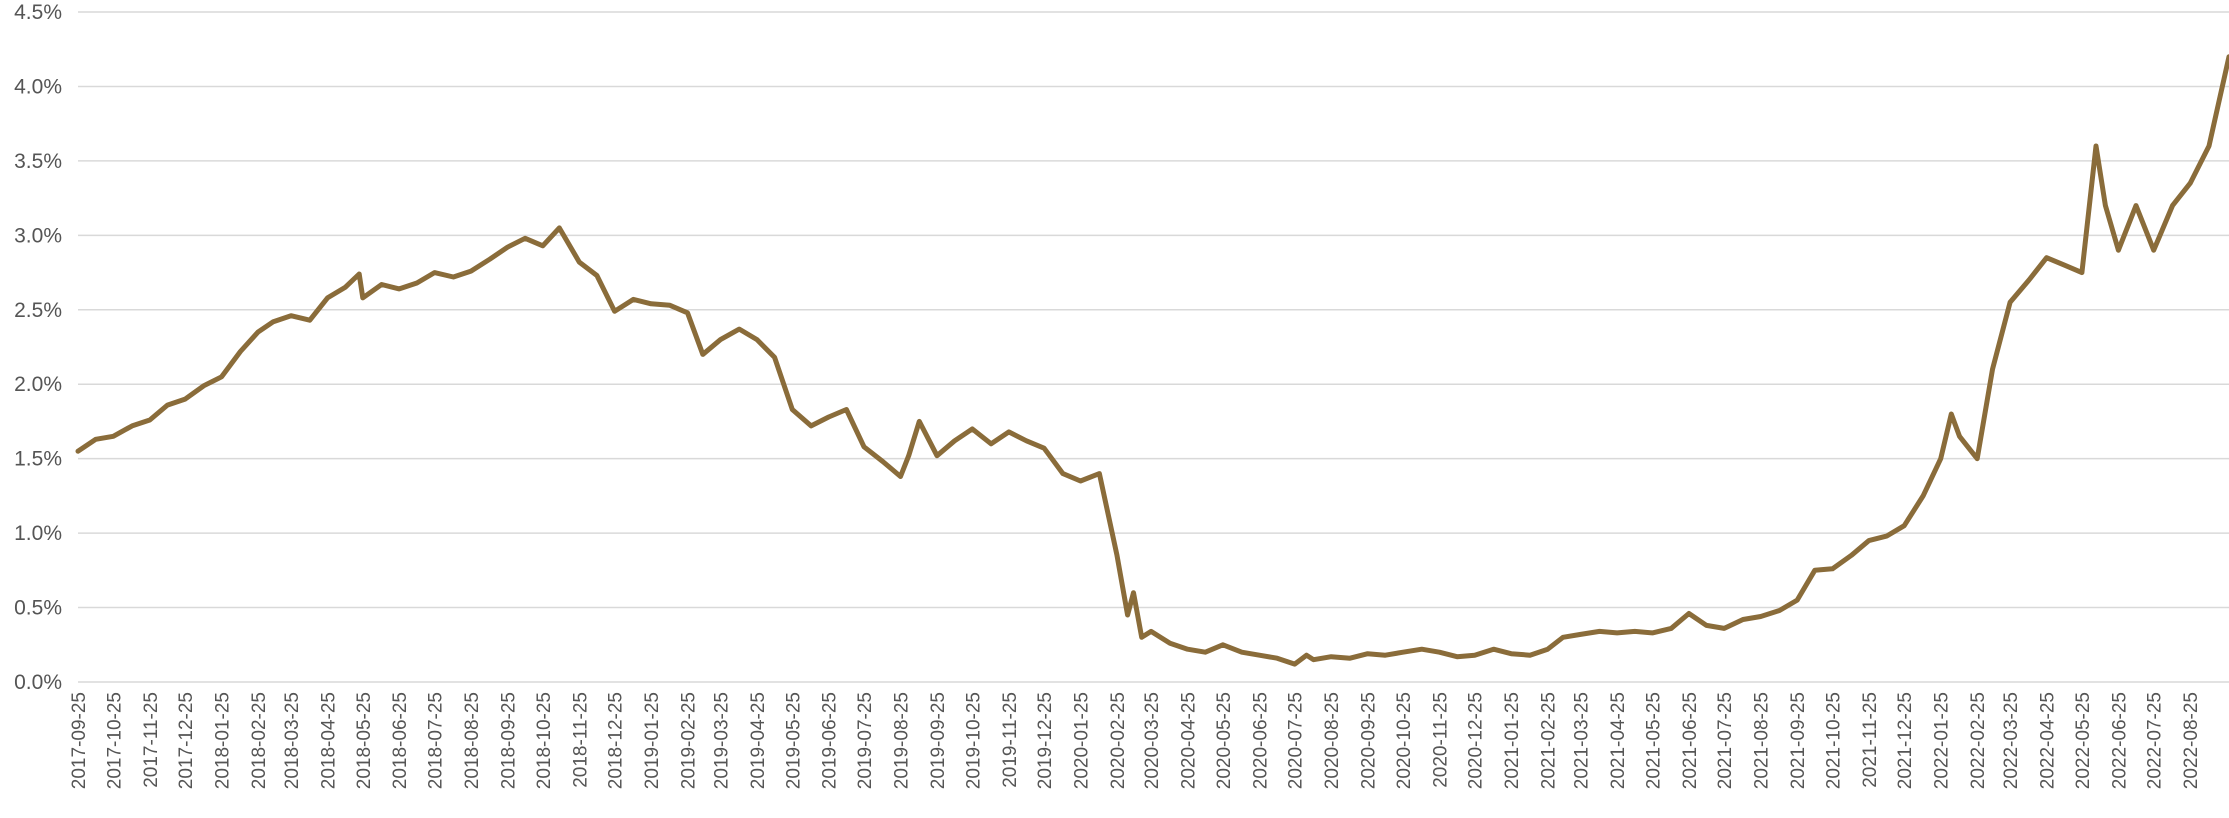 The width and height of the screenshot is (2229, 818). What do you see at coordinates (1798, 740) in the screenshot?
I see `x-tick-label: 2021-09-25` at bounding box center [1798, 740].